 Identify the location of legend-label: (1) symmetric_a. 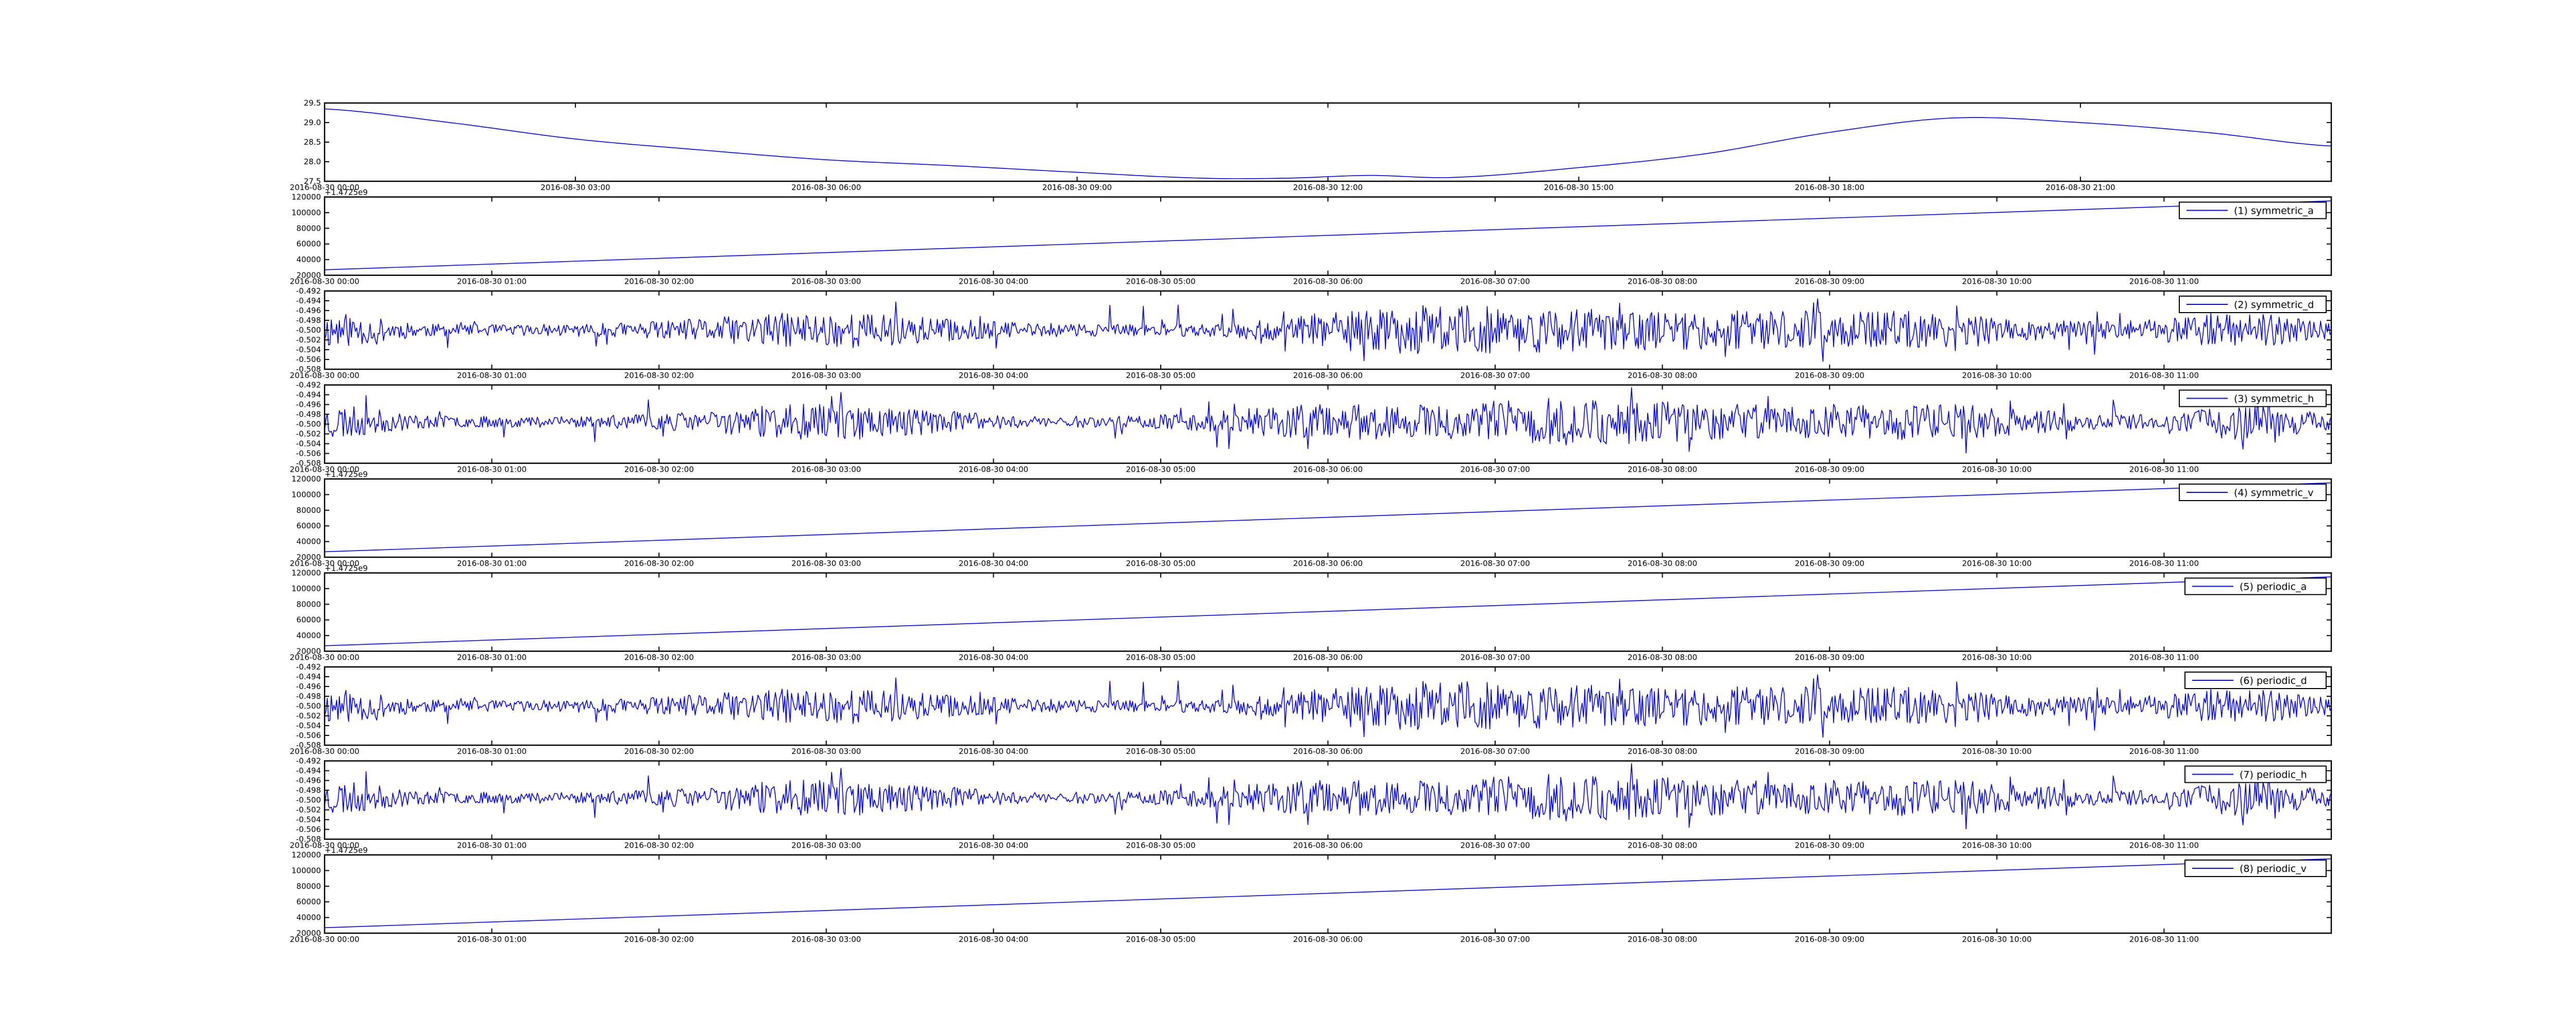
(2274, 211).